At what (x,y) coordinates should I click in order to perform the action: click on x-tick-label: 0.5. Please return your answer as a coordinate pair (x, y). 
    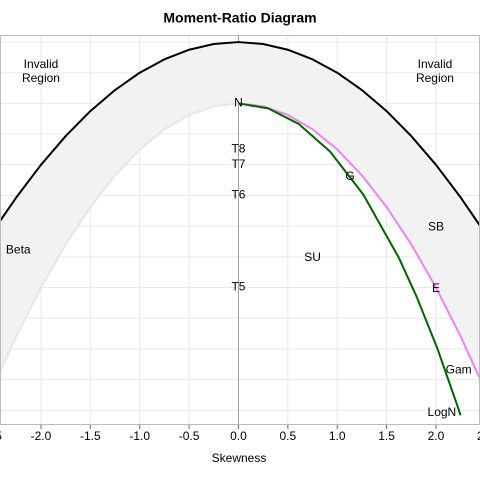
    Looking at the image, I should click on (287, 436).